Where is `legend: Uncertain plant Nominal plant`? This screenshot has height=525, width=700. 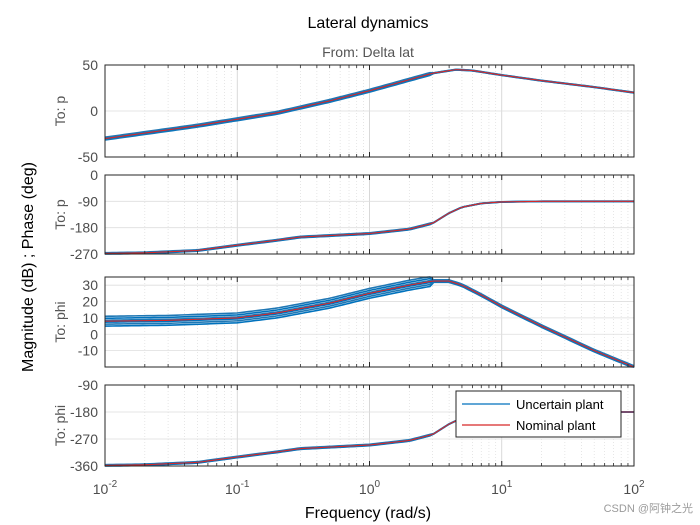 legend: Uncertain plant Nominal plant is located at coordinates (538, 414).